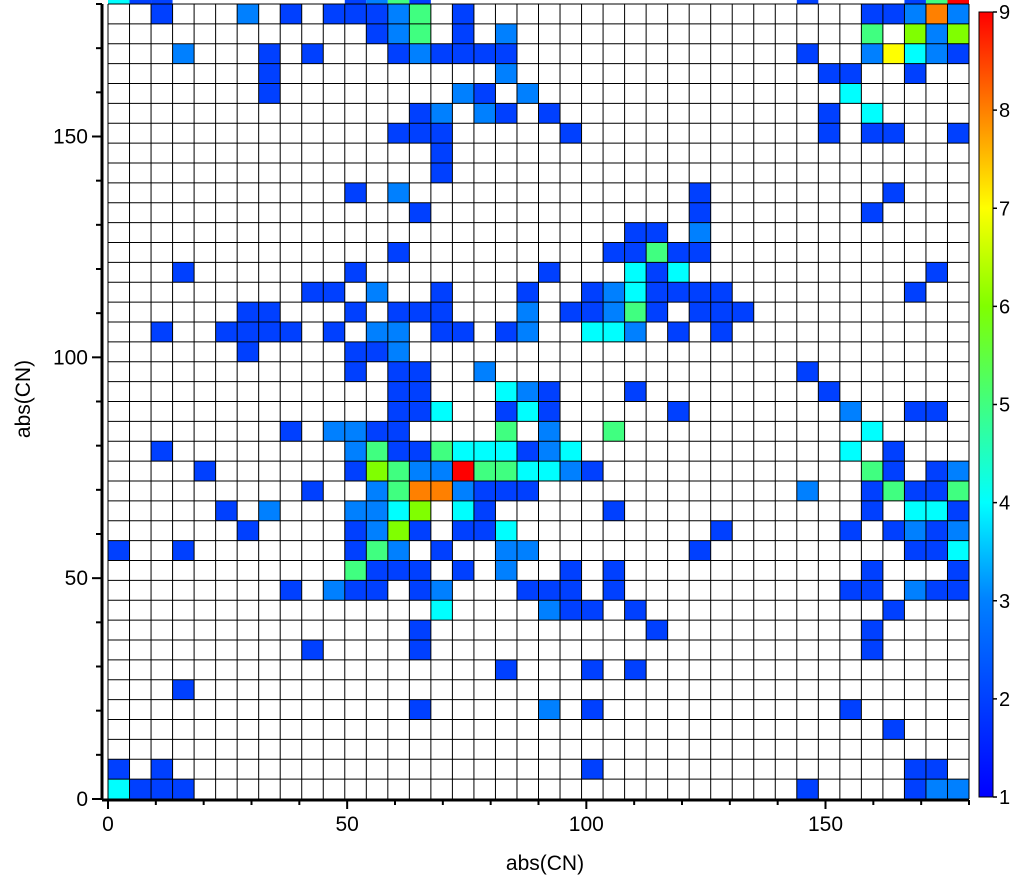  What do you see at coordinates (108, 824) in the screenshot?
I see `x-tick-label: 0` at bounding box center [108, 824].